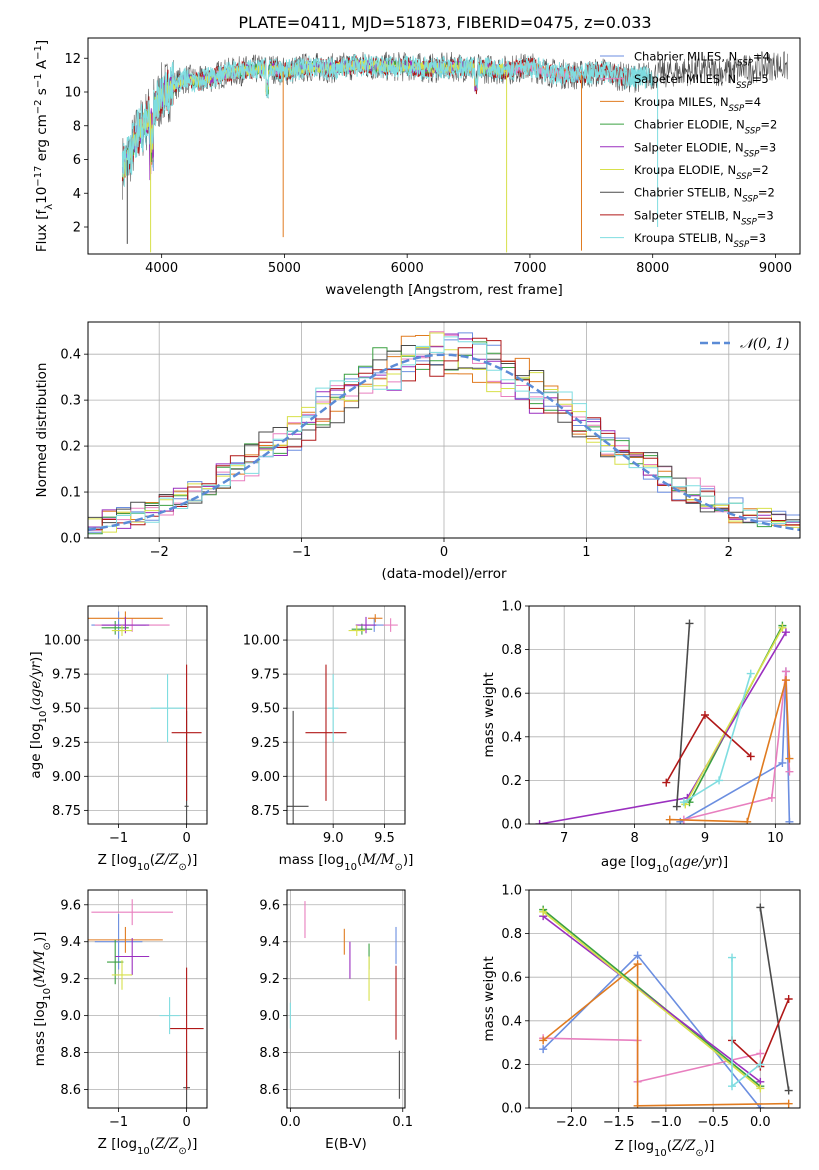 The height and width of the screenshot is (1170, 819). Describe the element at coordinates (511, 891) in the screenshot. I see `y-tick-label: 1.0` at that location.